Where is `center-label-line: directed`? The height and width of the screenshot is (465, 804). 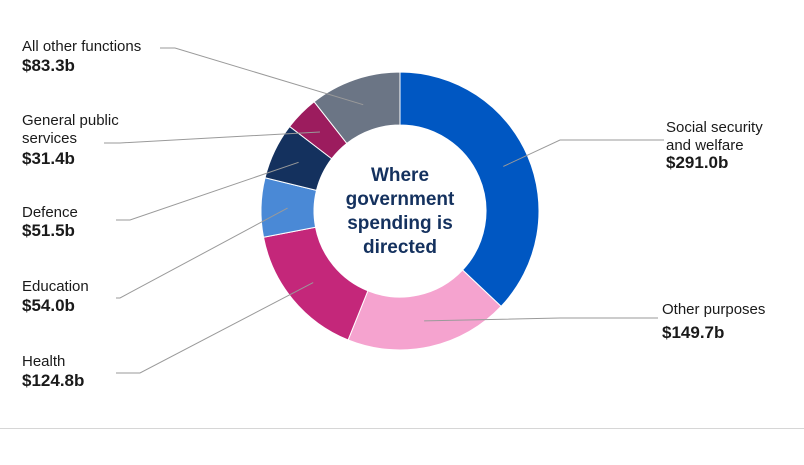
center-label-line: directed is located at coordinates (400, 247).